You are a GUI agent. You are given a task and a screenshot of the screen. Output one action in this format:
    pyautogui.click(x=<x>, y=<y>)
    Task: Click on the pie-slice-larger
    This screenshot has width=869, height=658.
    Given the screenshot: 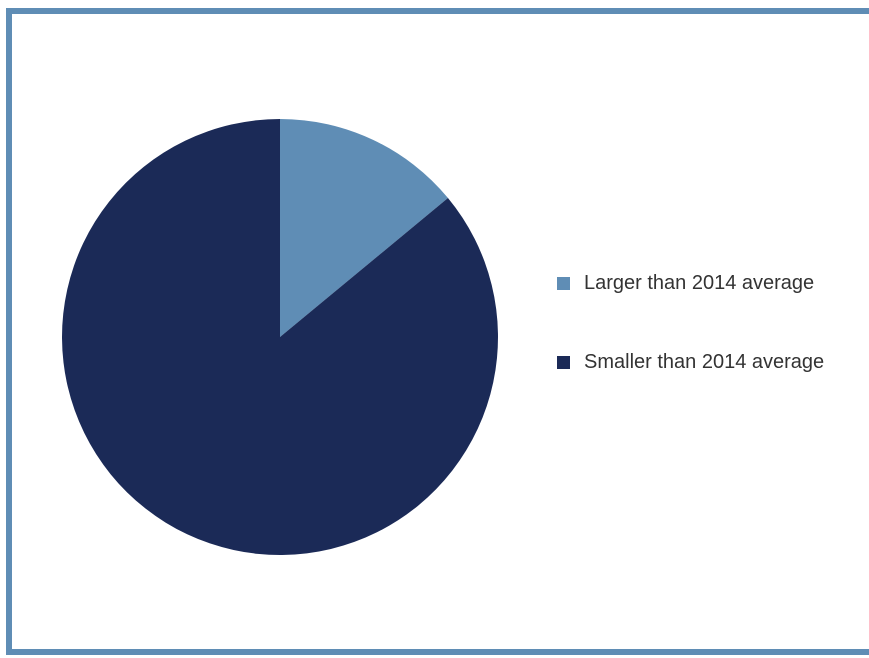 What is the action you would take?
    pyautogui.click(x=364, y=228)
    